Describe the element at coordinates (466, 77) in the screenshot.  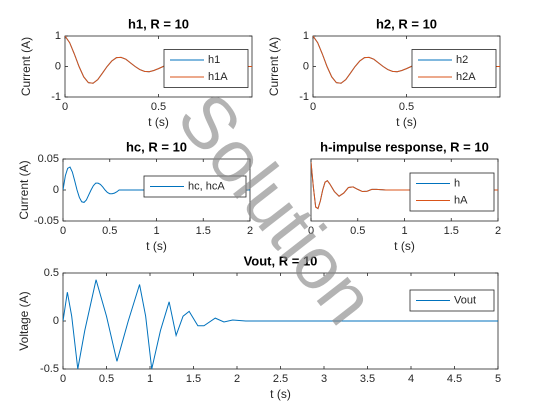
I see `legend-label: h2A` at that location.